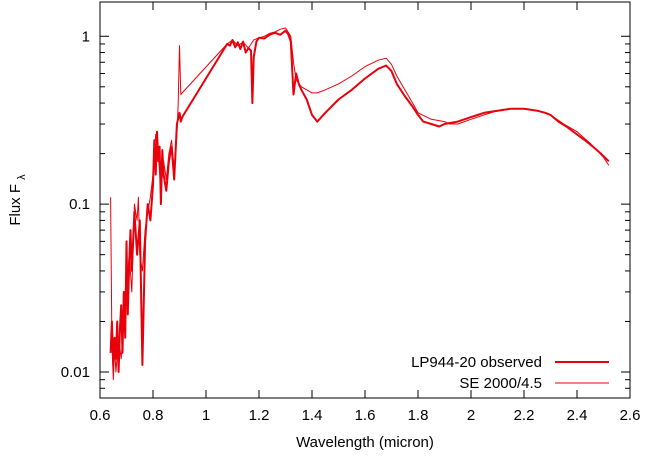  Describe the element at coordinates (510, 373) in the screenshot. I see `legend: LP944-20 observed SE 2000/4.5` at that location.